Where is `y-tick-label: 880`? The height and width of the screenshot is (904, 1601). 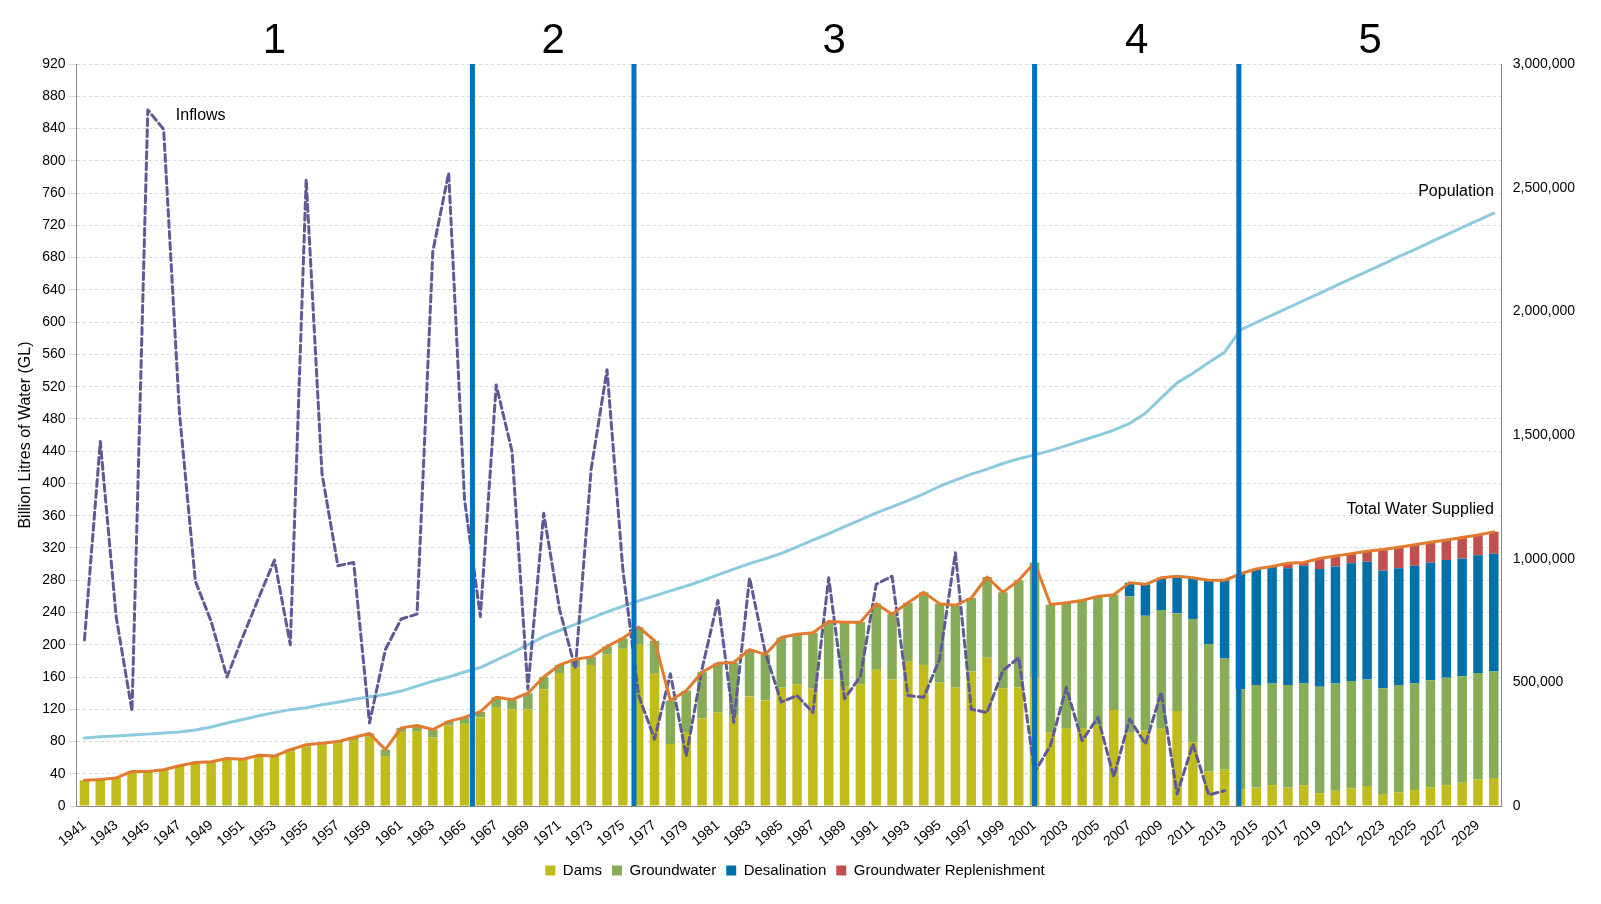
y-tick-label: 880 is located at coordinates (54, 95).